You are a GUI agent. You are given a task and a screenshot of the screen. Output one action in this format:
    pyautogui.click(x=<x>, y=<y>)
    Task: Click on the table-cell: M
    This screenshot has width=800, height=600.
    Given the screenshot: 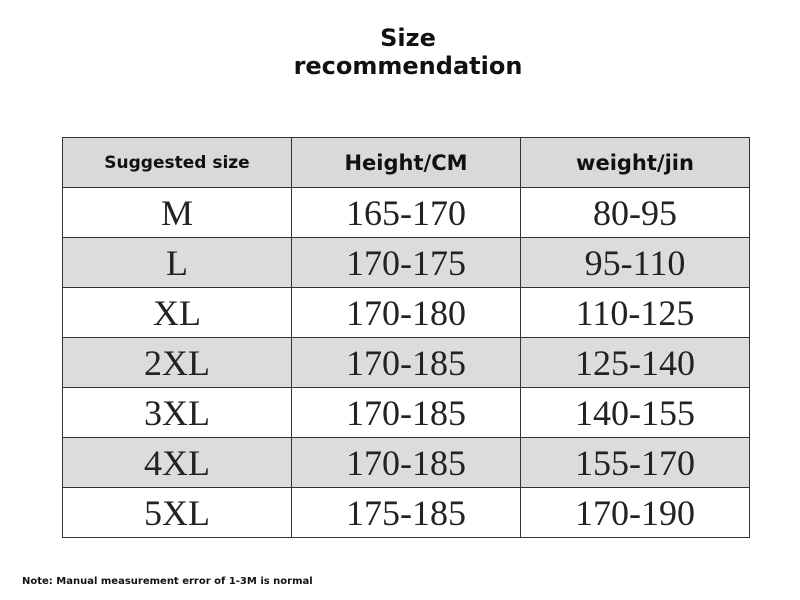 What is the action you would take?
    pyautogui.click(x=177, y=212)
    